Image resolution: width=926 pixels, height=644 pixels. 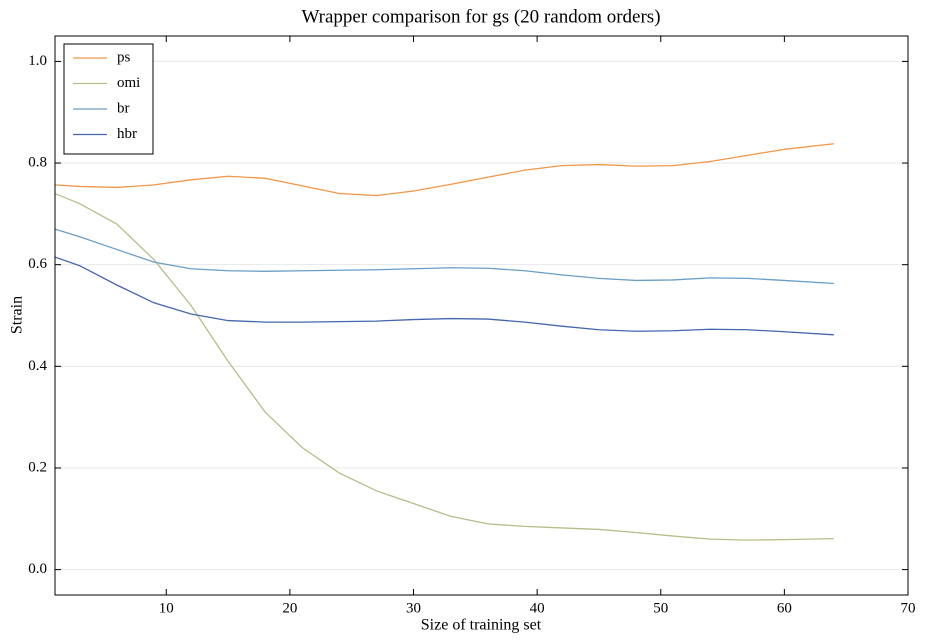 I want to click on legend-label: br, so click(x=123, y=108).